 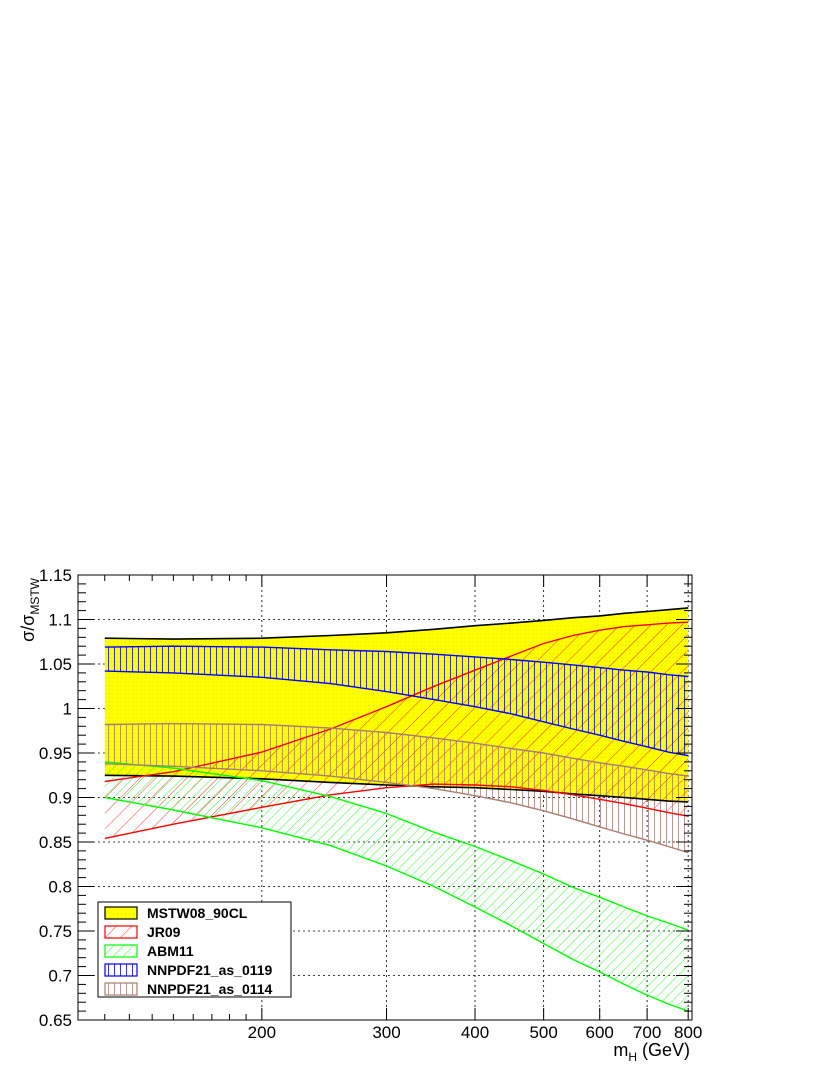 I want to click on band-upper-jr09, so click(x=396, y=702).